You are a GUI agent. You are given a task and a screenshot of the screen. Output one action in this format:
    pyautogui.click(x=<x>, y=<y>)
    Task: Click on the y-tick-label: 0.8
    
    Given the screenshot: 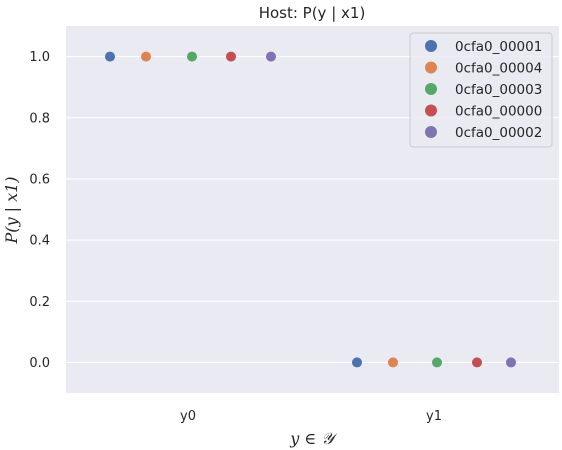 What is the action you would take?
    pyautogui.click(x=39, y=118)
    